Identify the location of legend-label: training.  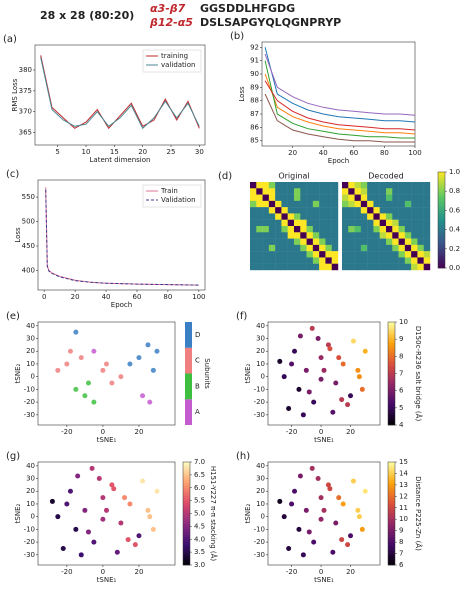
(174, 56).